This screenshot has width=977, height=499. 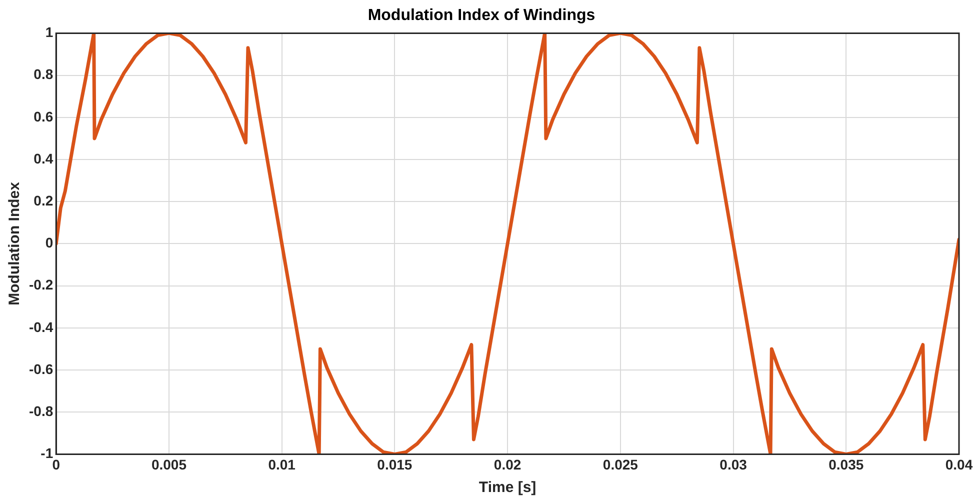 What do you see at coordinates (394, 464) in the screenshot?
I see `x-tick-label: 0.015` at bounding box center [394, 464].